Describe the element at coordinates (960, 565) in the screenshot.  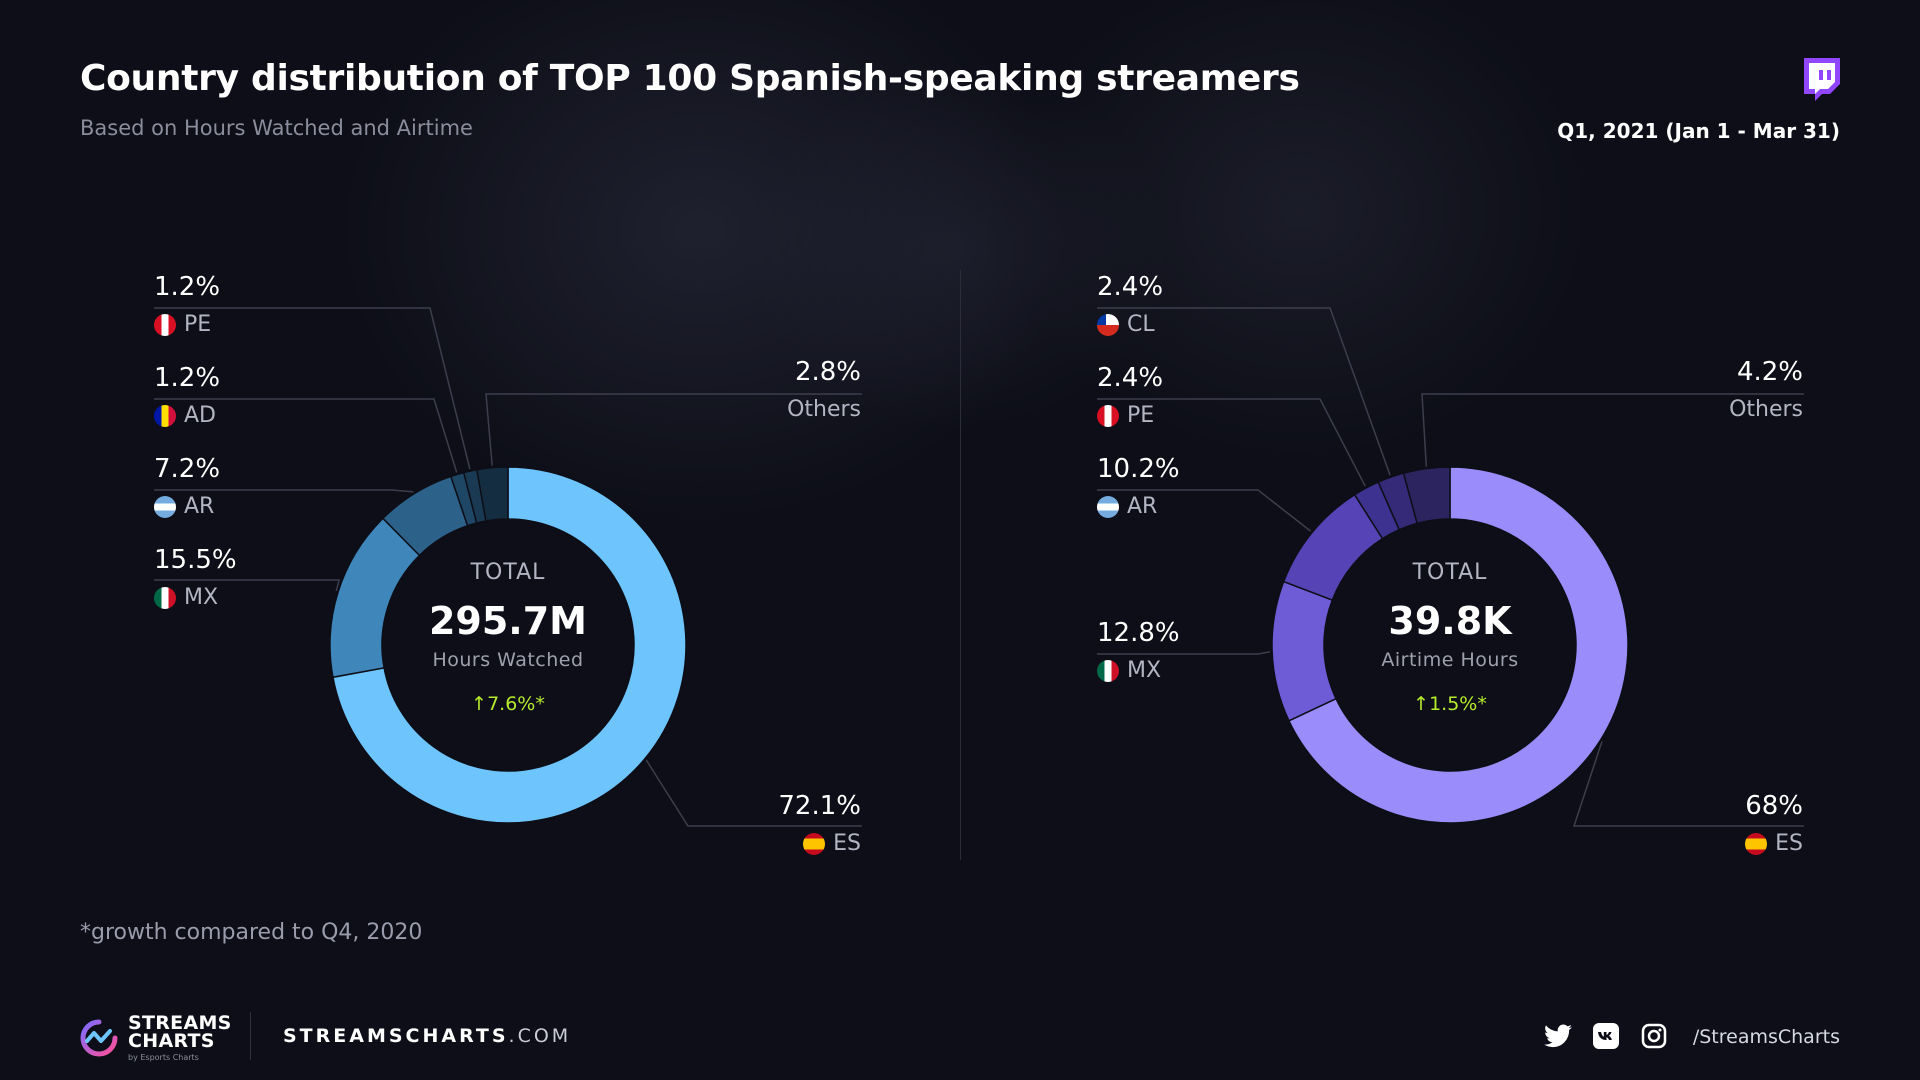
I see `chart-divider` at that location.